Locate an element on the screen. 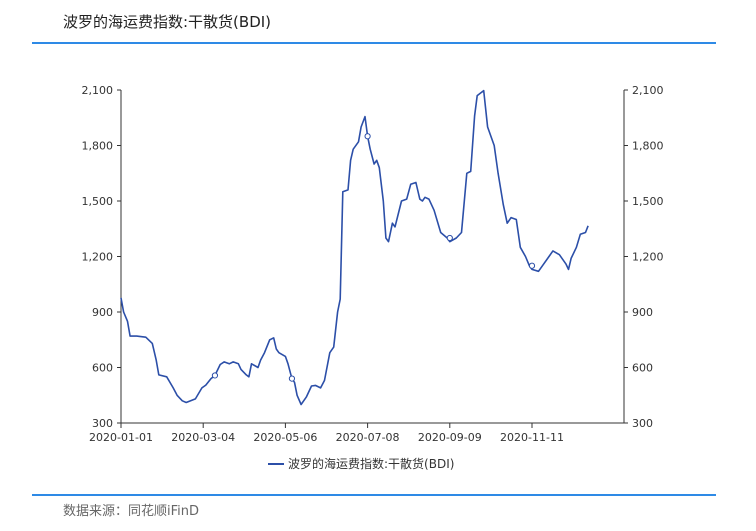 The width and height of the screenshot is (756, 531). legend: 波罗的海运费指数:干散货(BDI) is located at coordinates (361, 463).